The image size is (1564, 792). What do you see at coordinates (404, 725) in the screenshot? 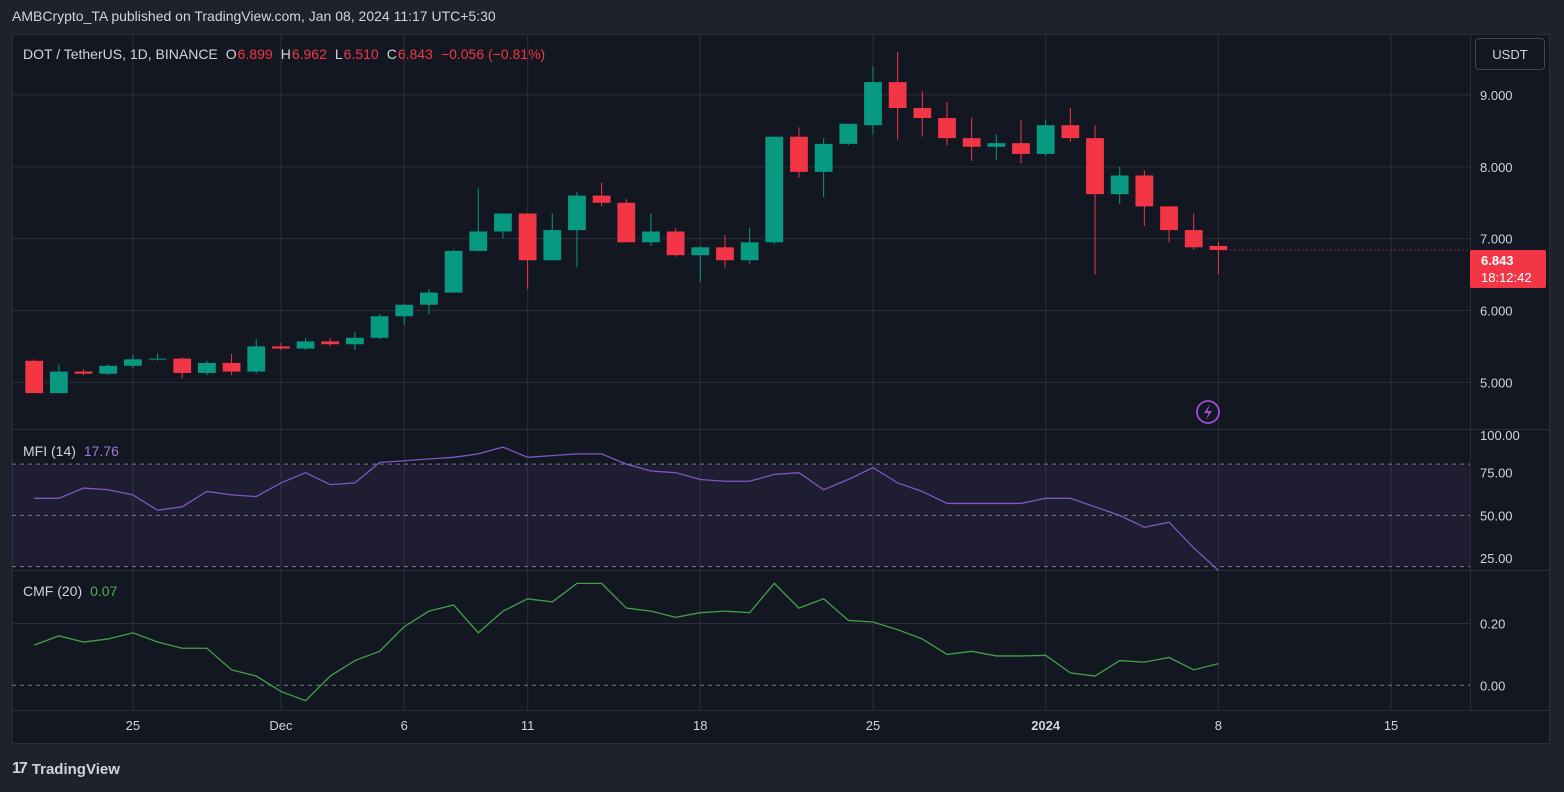
I see `time-tick-label: 6` at bounding box center [404, 725].